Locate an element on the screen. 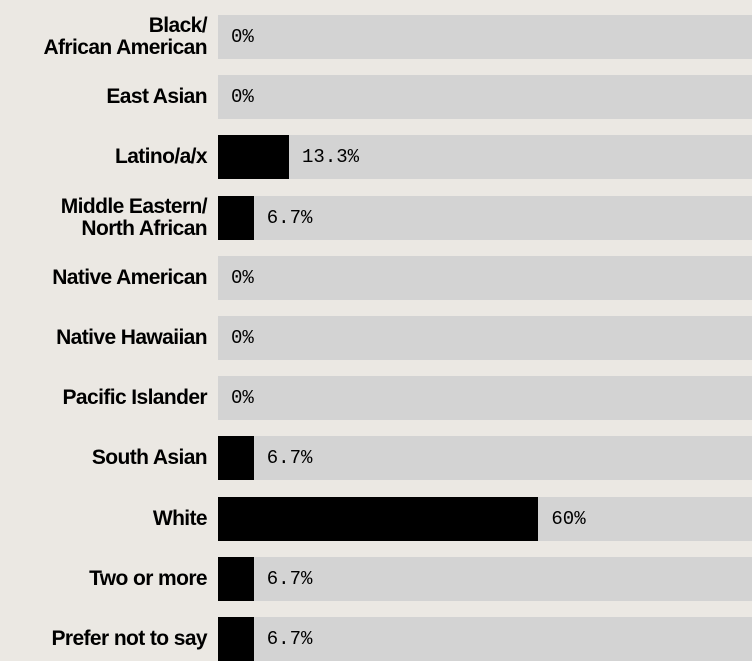  category-label: Middle Eastern/North African is located at coordinates (104, 217).